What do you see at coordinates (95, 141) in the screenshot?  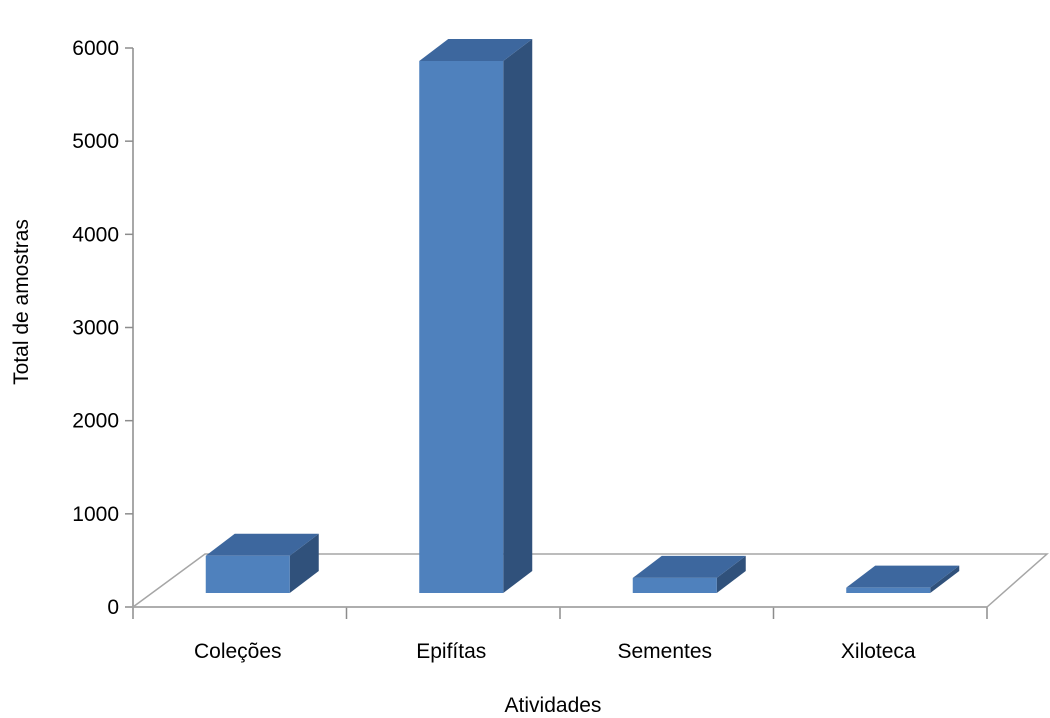 I see `y-tick-label: 5000` at bounding box center [95, 141].